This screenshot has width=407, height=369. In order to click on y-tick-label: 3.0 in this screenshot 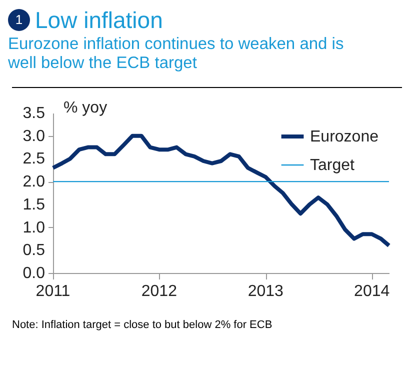, I will do `click(34, 136)`.